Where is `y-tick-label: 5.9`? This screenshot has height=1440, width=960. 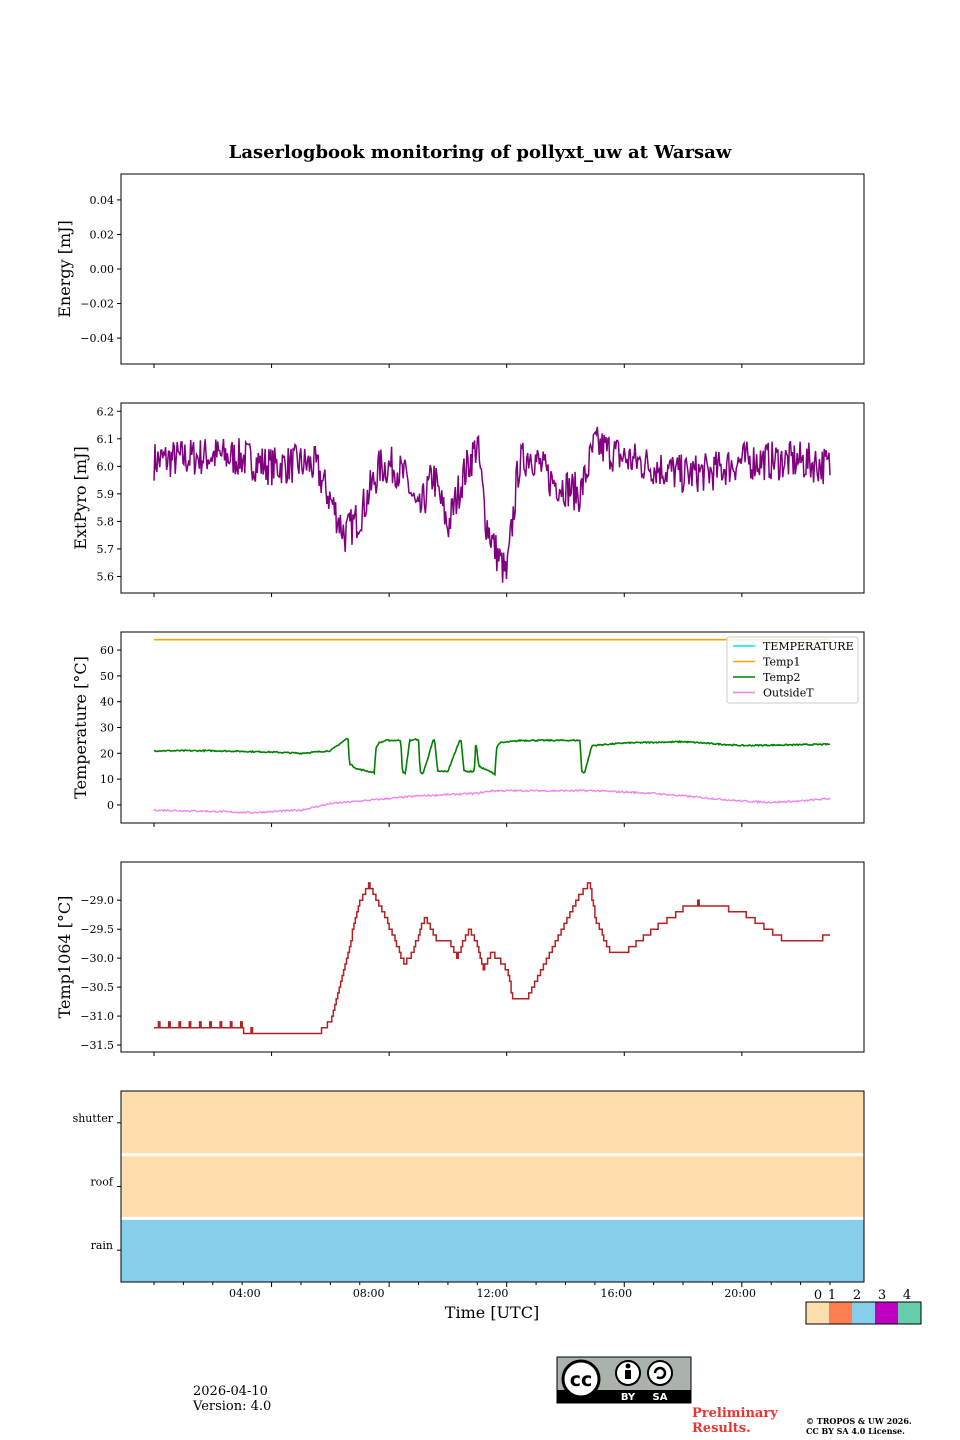 y-tick-label: 5.9 is located at coordinates (106, 494).